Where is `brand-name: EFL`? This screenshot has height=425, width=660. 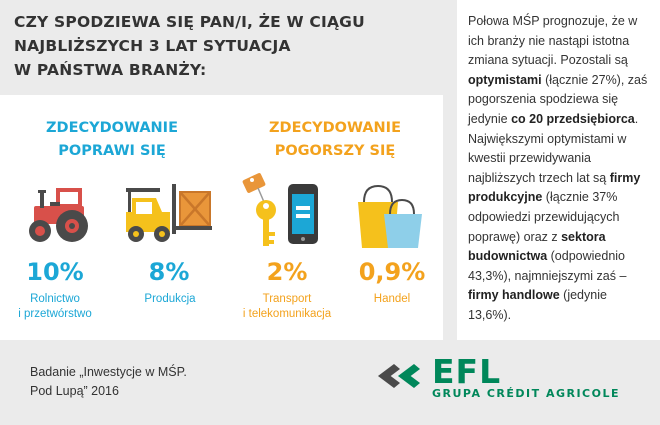 brand-name: EFL is located at coordinates (467, 371).